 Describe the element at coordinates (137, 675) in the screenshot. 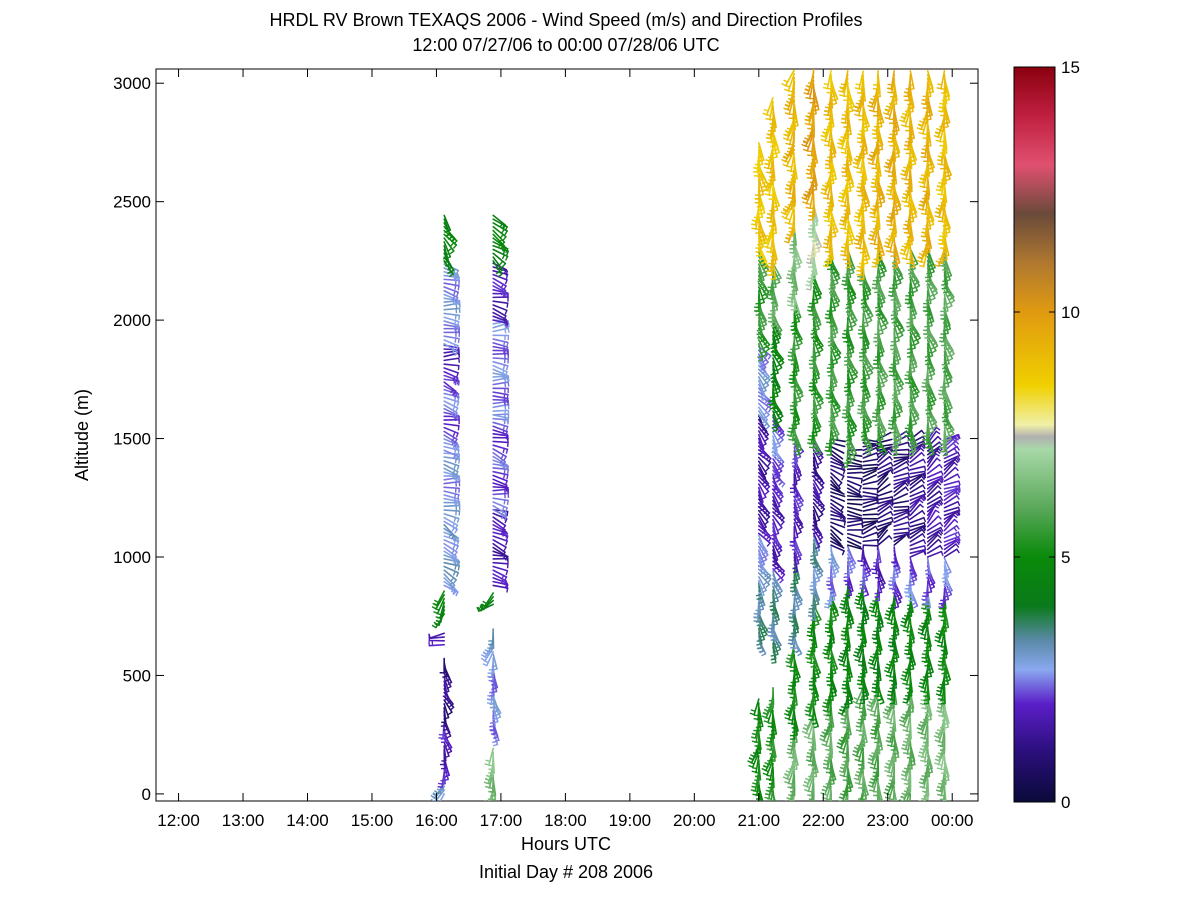

I see `y-tick-label: 500` at that location.